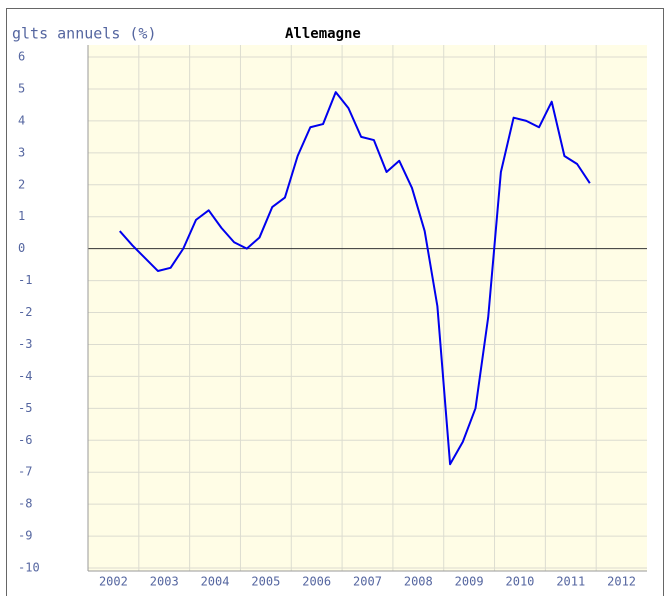 The height and width of the screenshot is (596, 667). What do you see at coordinates (570, 582) in the screenshot?
I see `x-tick-label: 2011` at bounding box center [570, 582].